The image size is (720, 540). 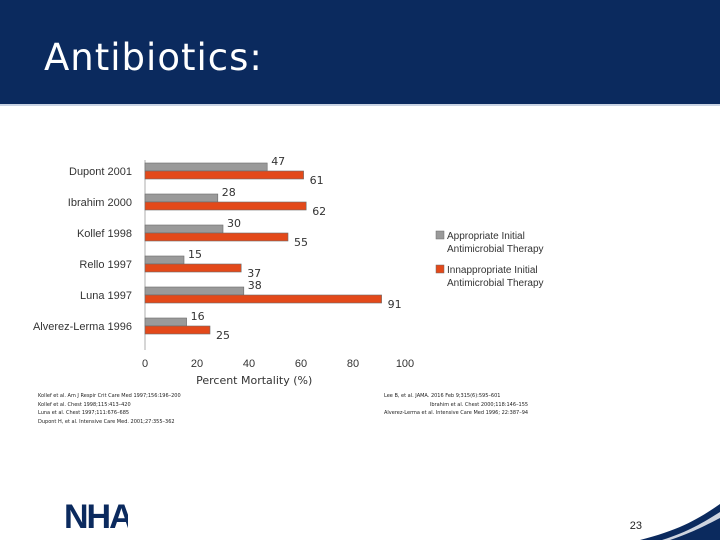 What do you see at coordinates (84, 404) in the screenshot?
I see `reference-line: Kollef et al. Chest 1998;115:413–420` at bounding box center [84, 404].